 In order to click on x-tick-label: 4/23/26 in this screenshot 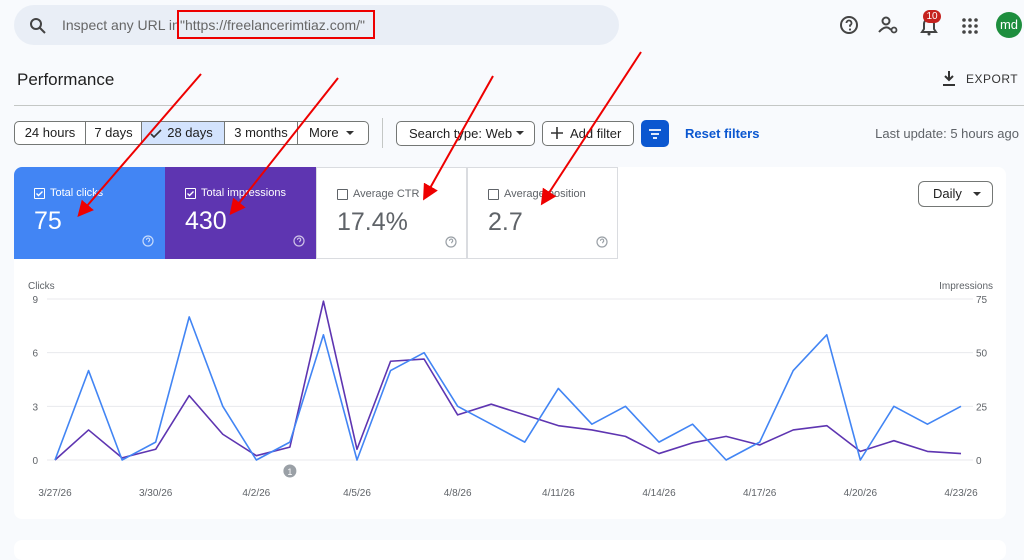, I will do `click(961, 493)`.